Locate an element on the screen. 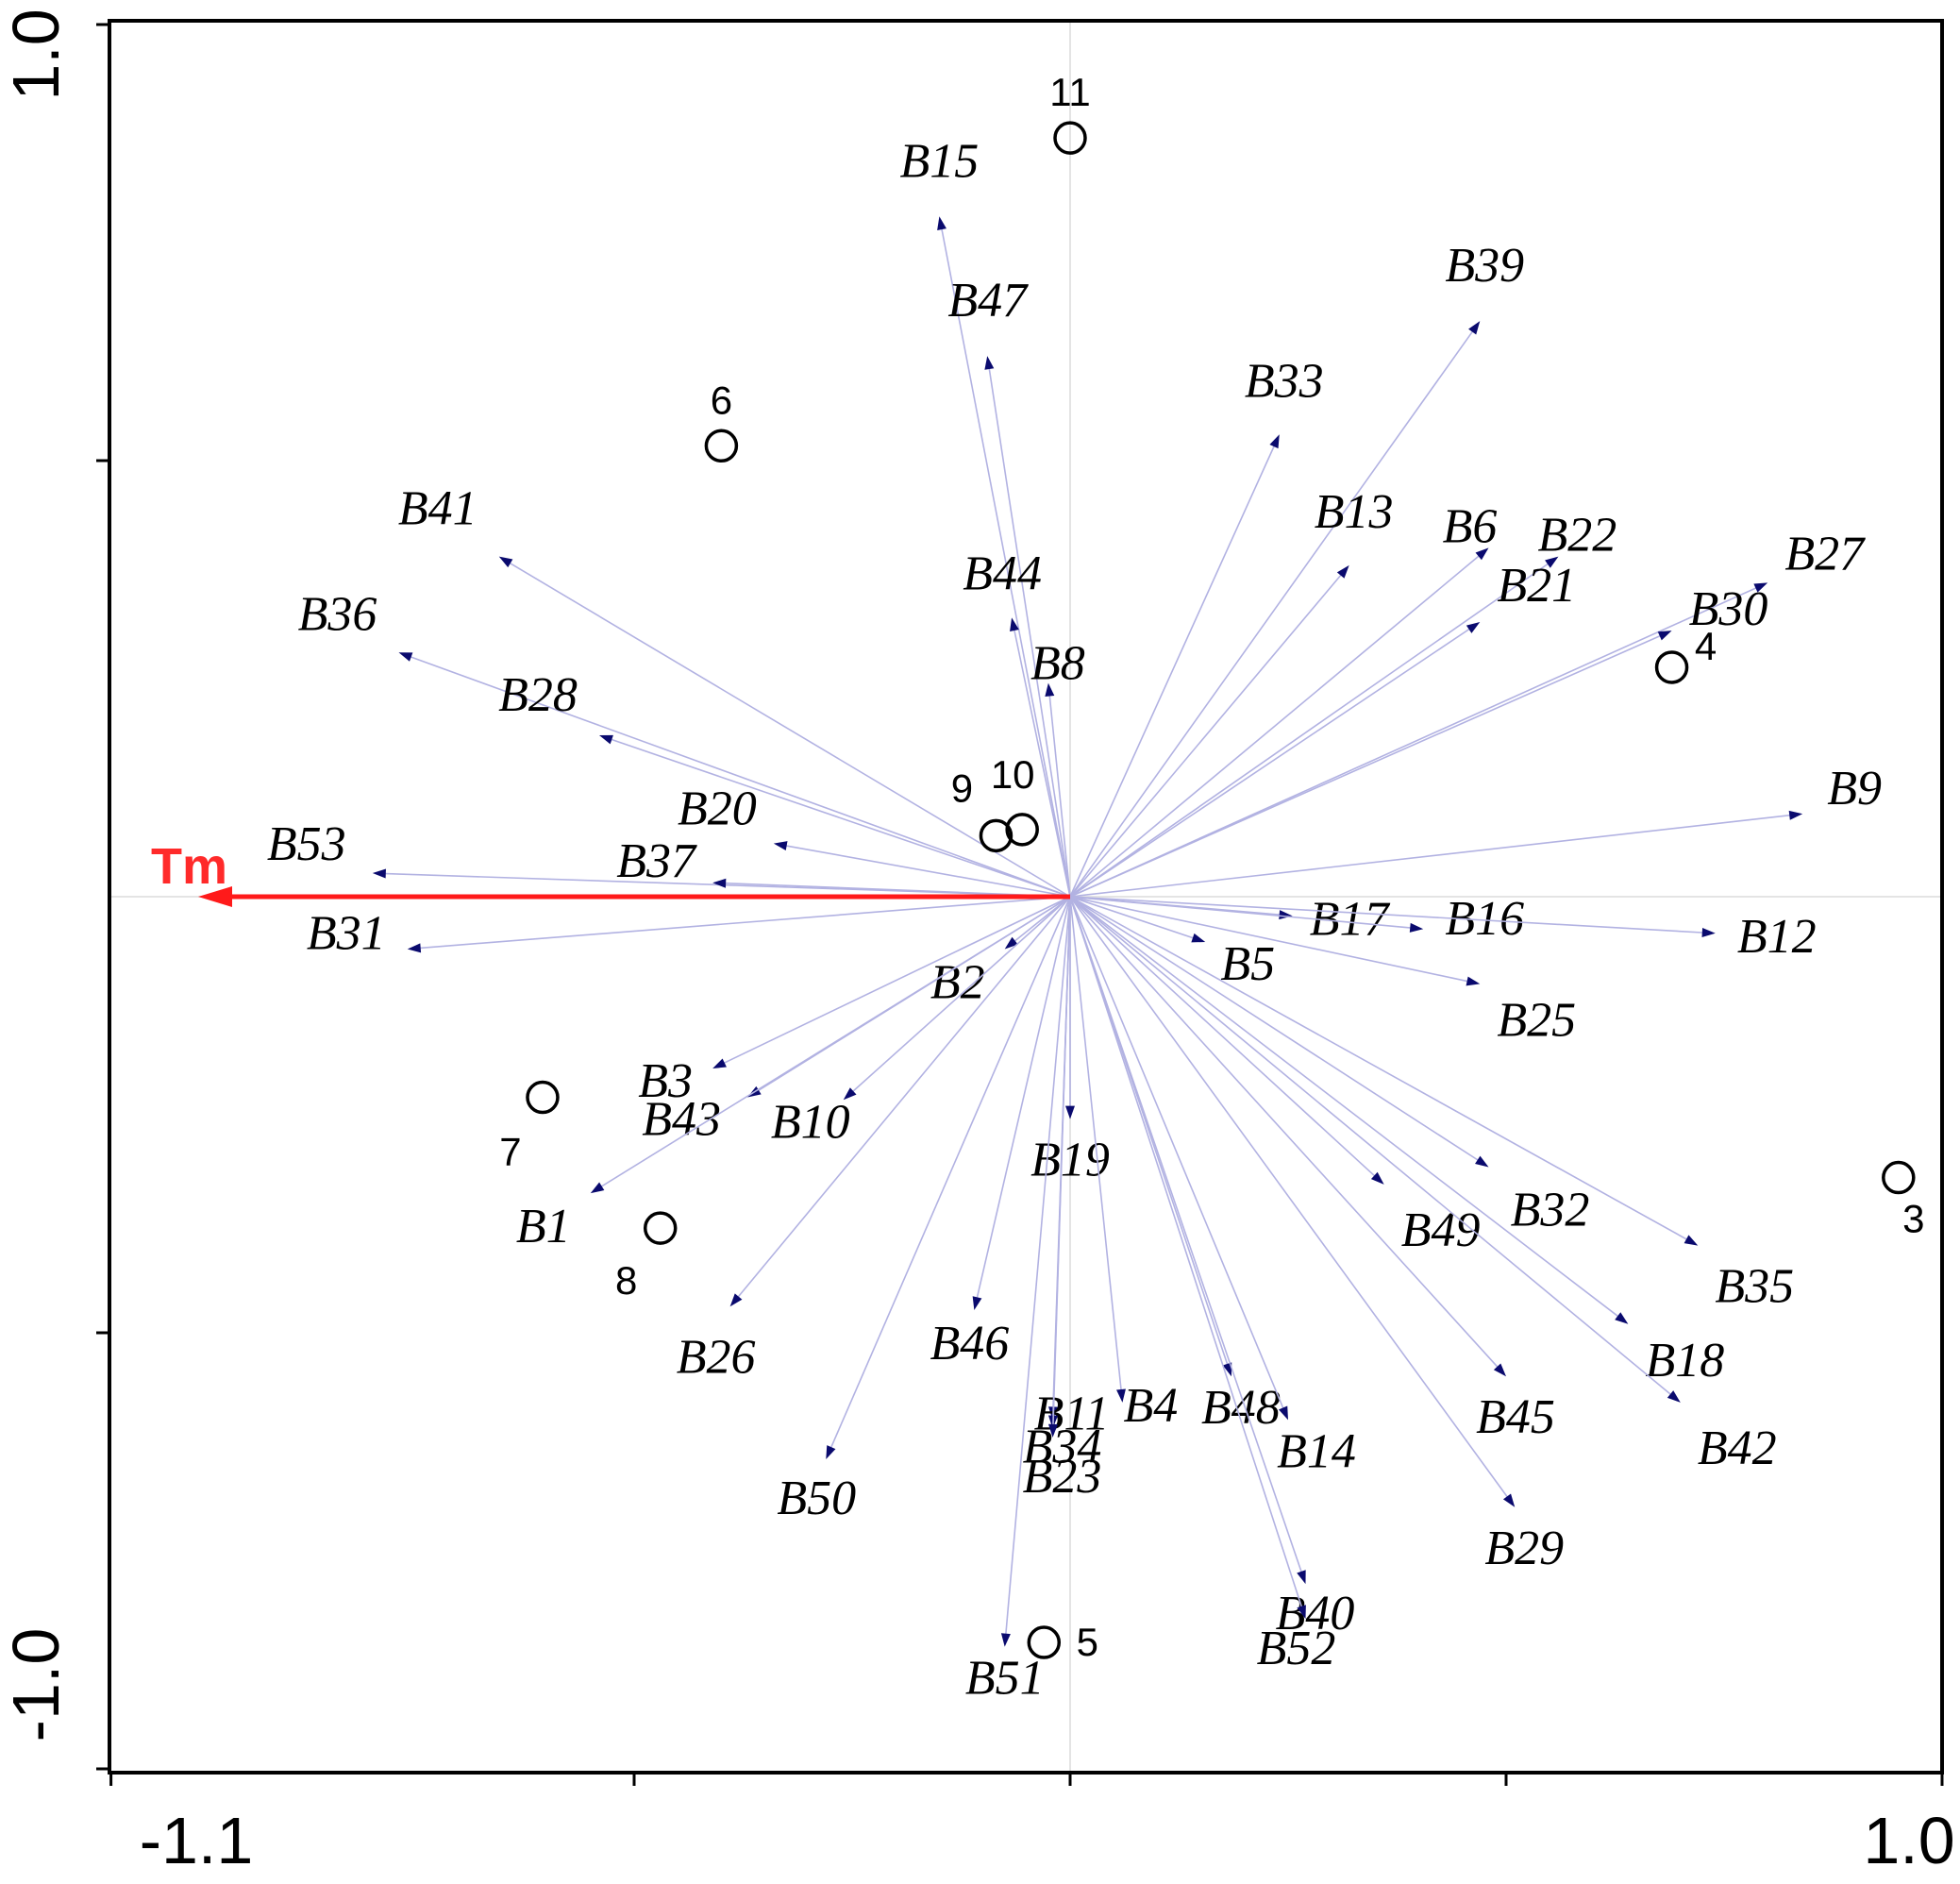  species-label-b31: B31 is located at coordinates (347, 933).